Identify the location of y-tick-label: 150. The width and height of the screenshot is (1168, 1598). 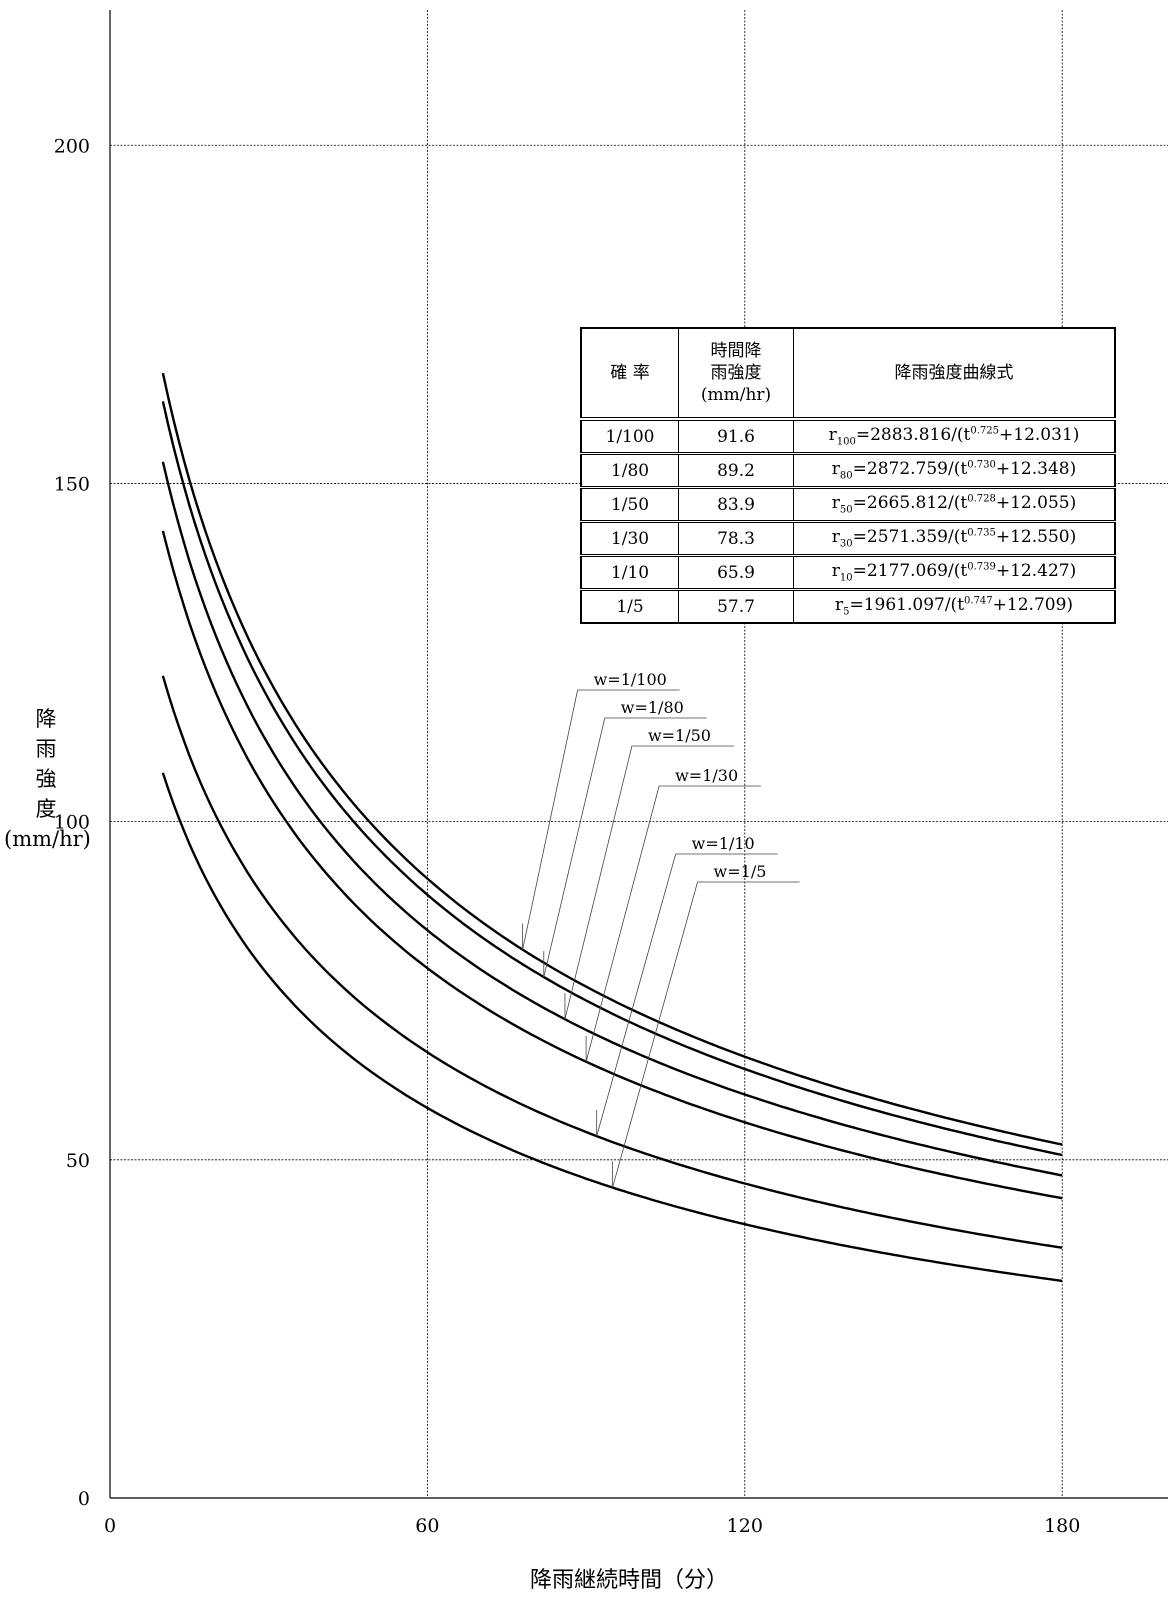
(72, 484).